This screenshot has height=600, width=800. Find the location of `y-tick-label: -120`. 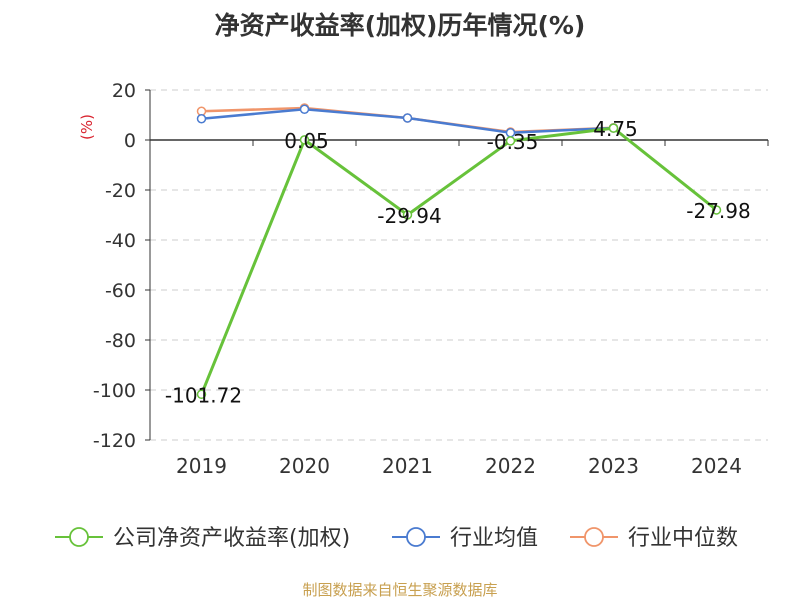

y-tick-label: -120 is located at coordinates (114, 441).